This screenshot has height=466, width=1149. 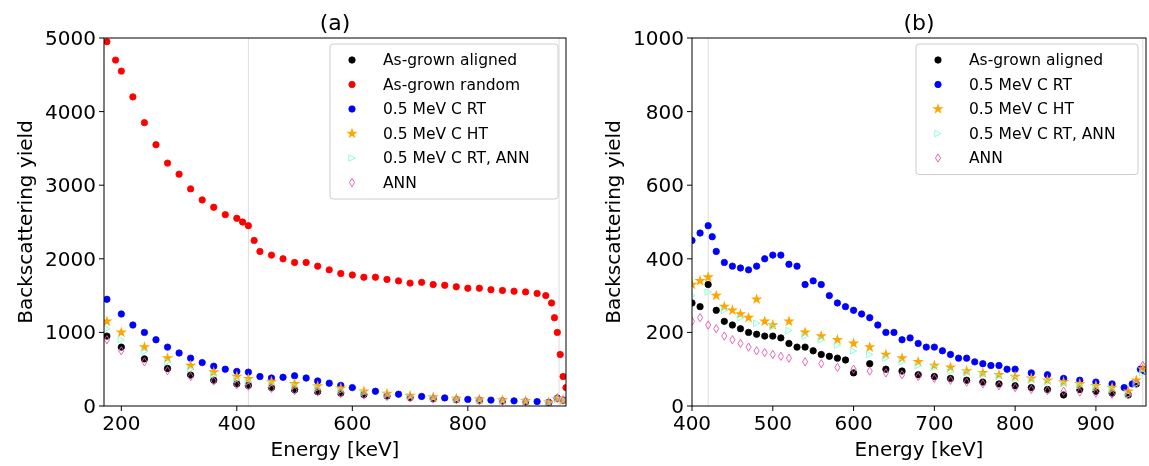 I want to click on y-tick-label: 4000, so click(x=70, y=111).